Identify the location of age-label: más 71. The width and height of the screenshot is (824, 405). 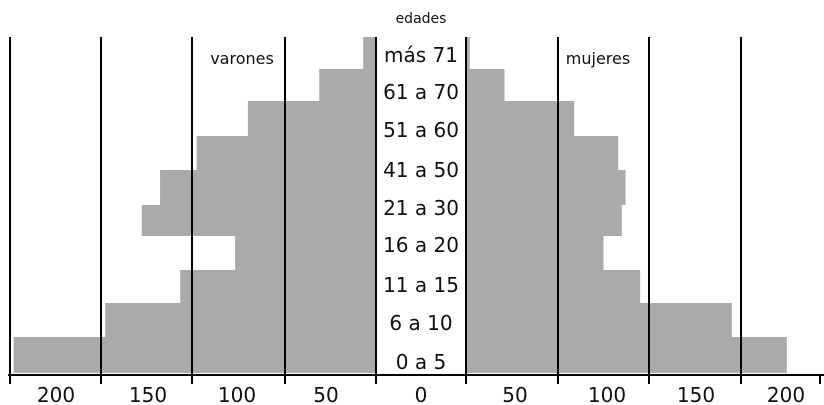
(421, 55).